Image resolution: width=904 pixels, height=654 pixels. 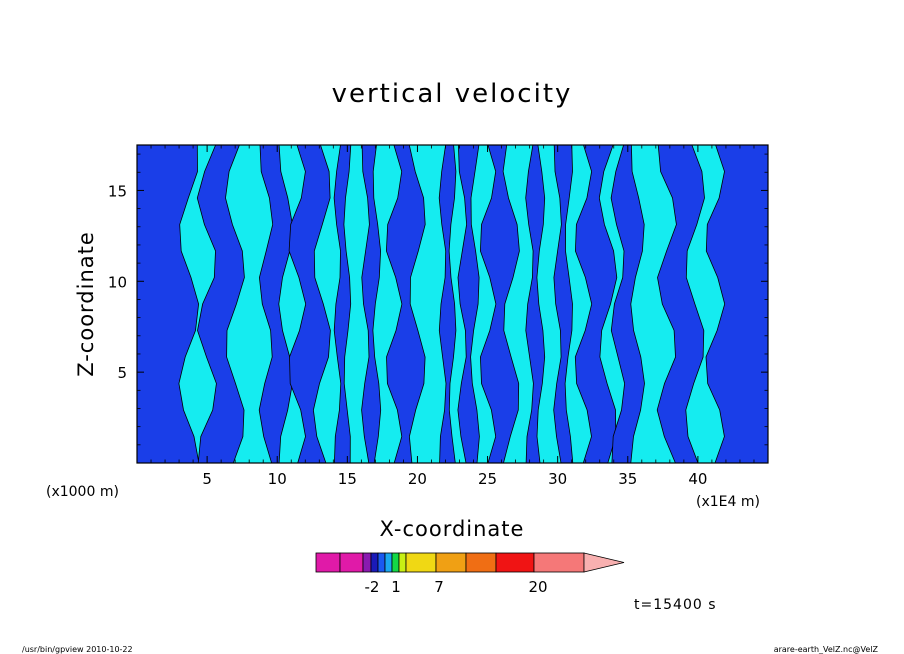 I want to click on colorbar-tick-label: 7, so click(x=439, y=587).